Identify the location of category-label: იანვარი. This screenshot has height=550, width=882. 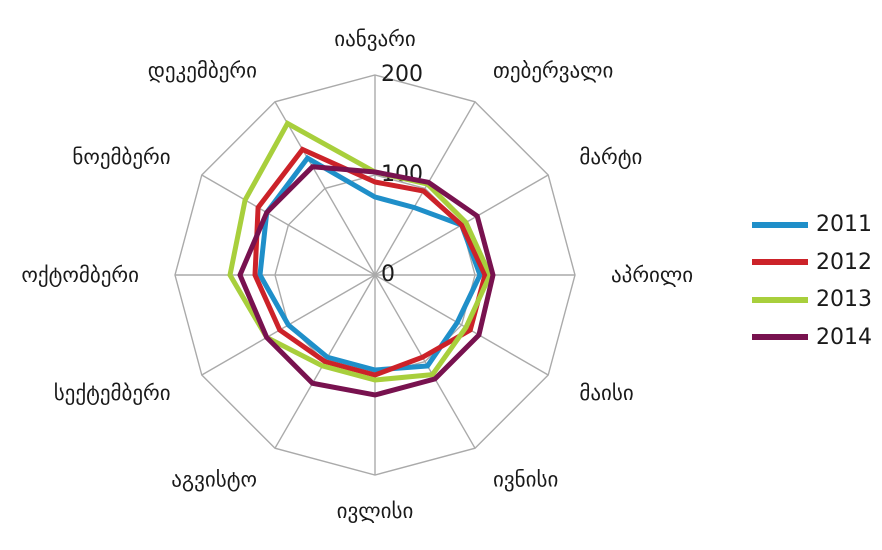
(375, 39).